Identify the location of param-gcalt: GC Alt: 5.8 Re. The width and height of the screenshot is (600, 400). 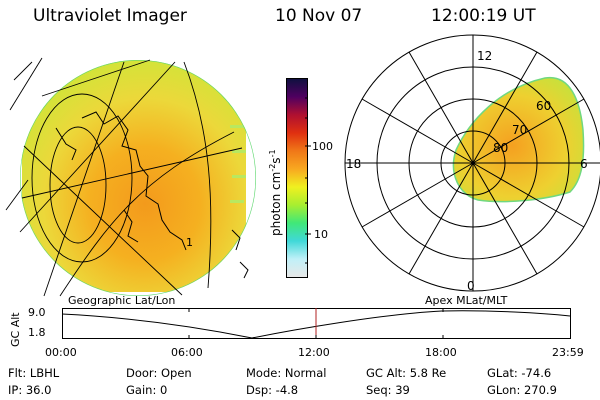
(406, 373).